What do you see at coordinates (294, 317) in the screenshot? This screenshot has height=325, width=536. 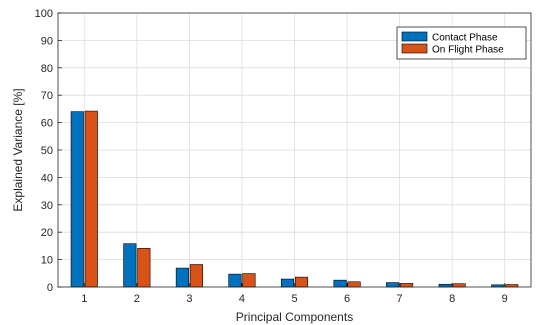 I see `x-axis-label: Principal Components` at bounding box center [294, 317].